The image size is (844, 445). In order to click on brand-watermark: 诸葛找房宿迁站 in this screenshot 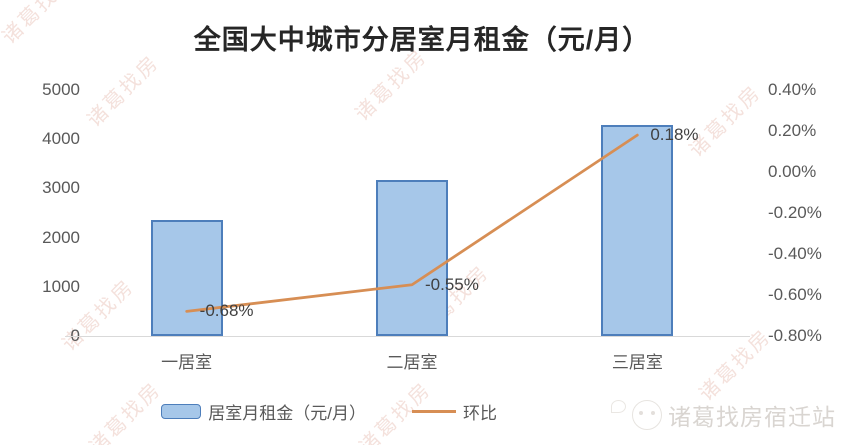, I will do `click(723, 415)`.